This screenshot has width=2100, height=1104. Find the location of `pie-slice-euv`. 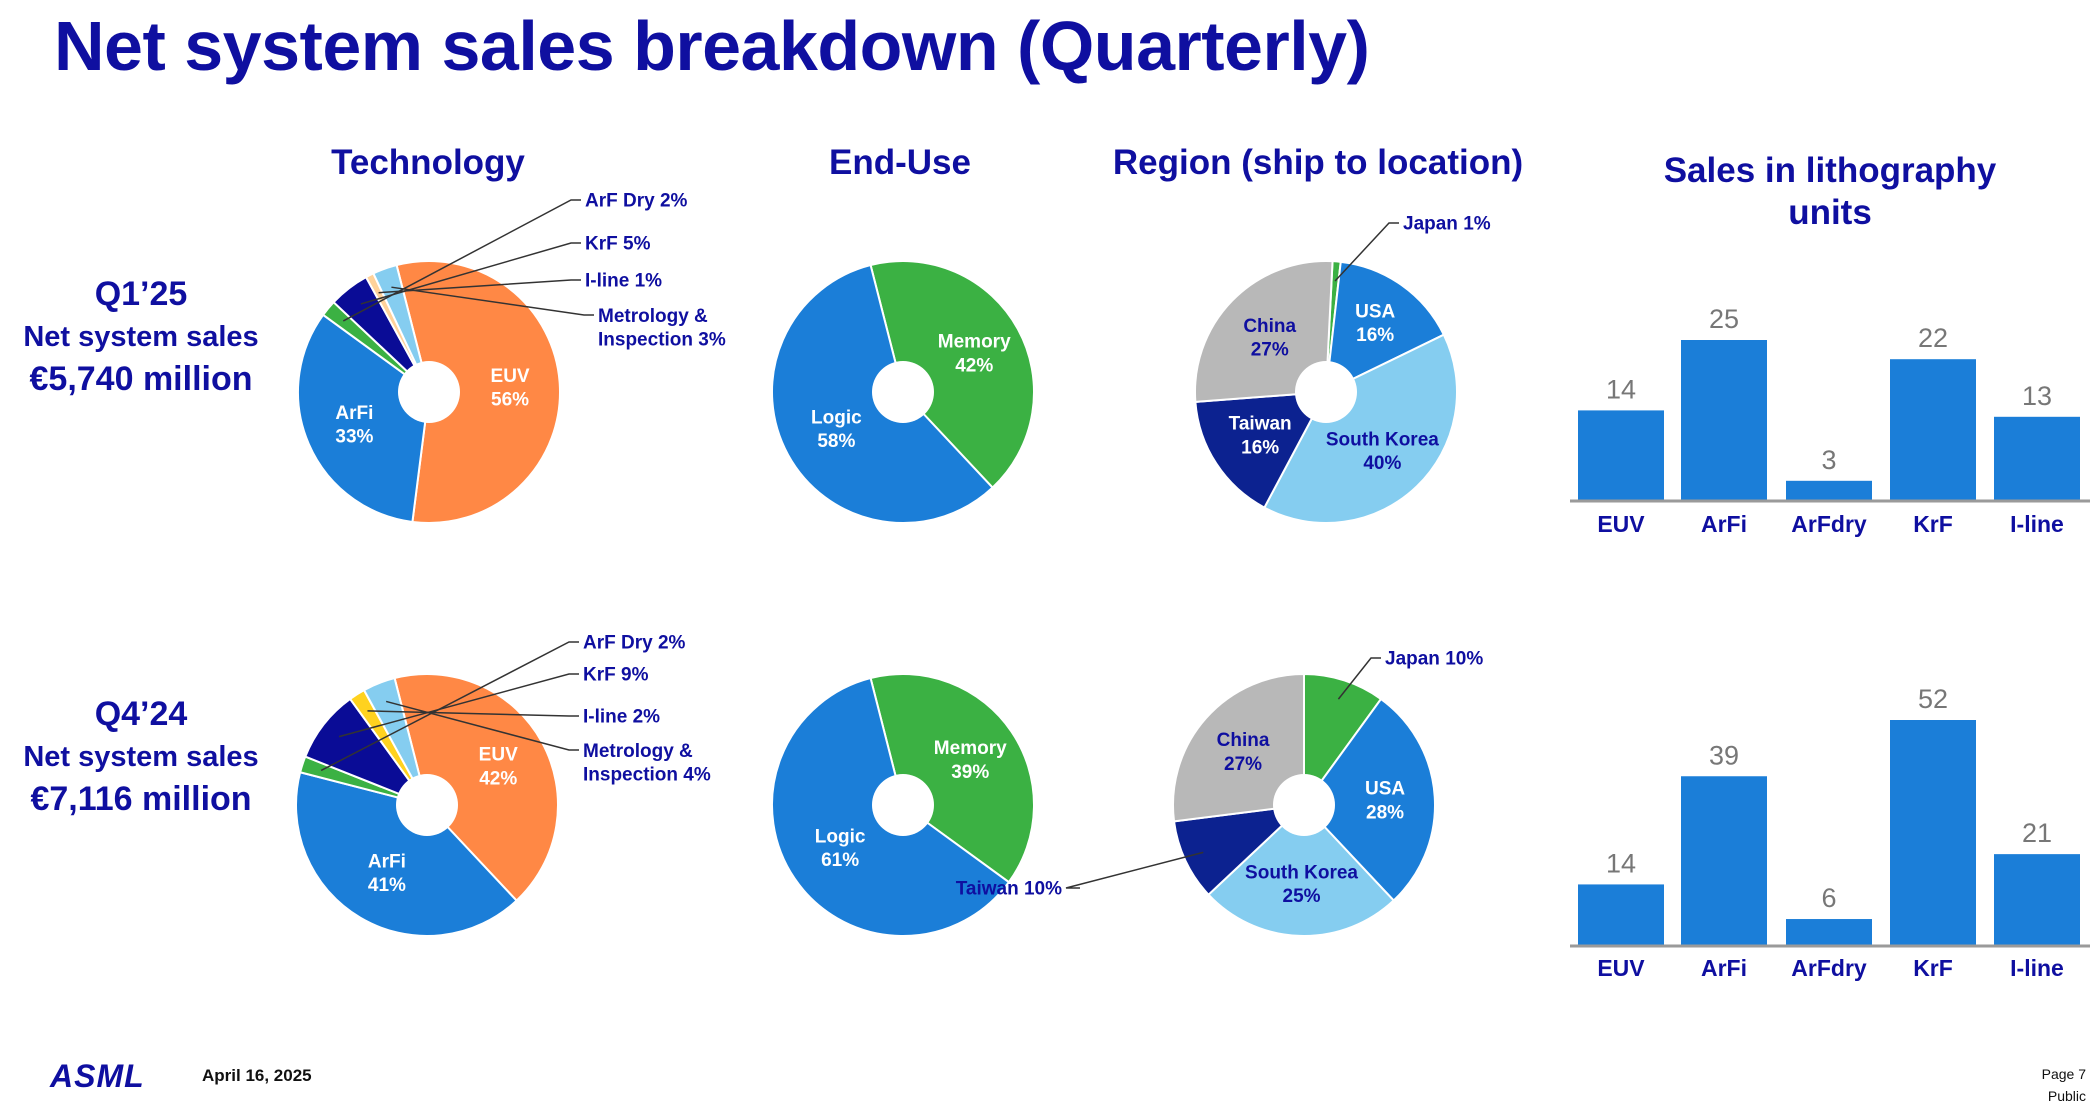

pie-slice-euv is located at coordinates (478, 392).